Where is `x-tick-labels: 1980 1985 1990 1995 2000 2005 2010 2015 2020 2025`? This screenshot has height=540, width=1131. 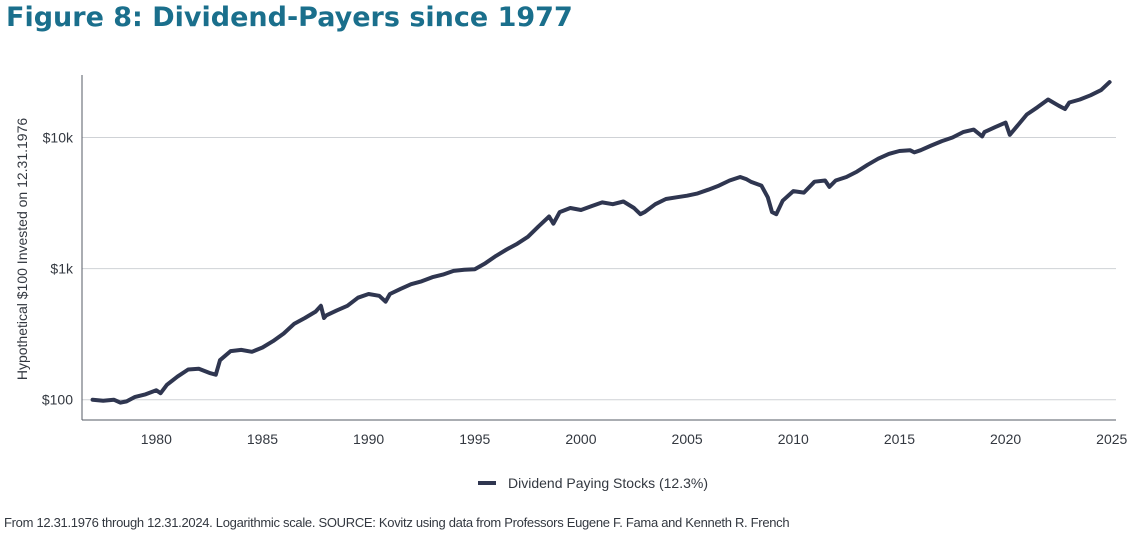
x-tick-labels: 1980 1985 1990 1995 2000 2005 2010 2015 2020 2025 is located at coordinates (634, 439).